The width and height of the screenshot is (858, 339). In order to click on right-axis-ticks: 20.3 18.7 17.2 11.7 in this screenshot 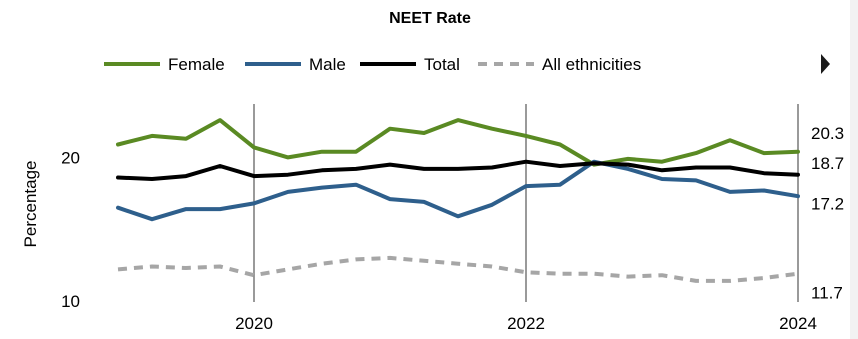, I will do `click(827, 213)`.